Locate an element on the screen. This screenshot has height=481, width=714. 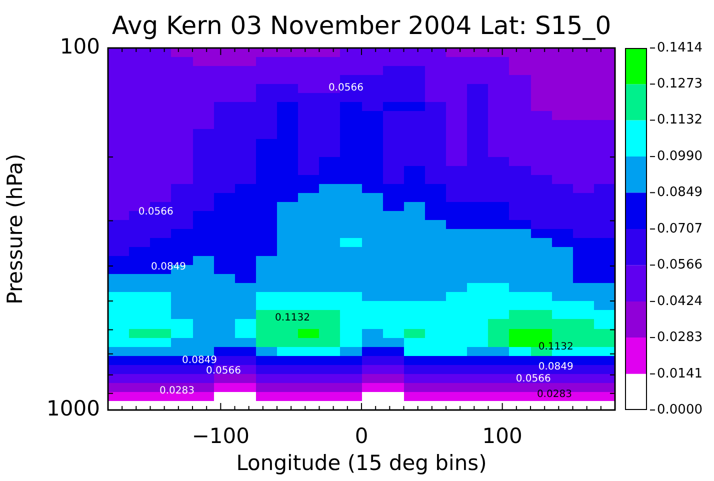
color-bar-label: 0.1273 is located at coordinates (679, 84).